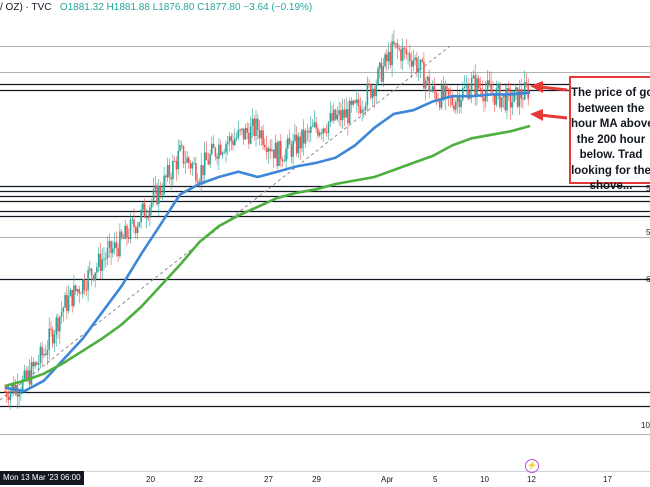 Image resolution: width=650 pixels, height=487 pixels. What do you see at coordinates (610, 93) in the screenshot?
I see `annotation-line: The price of go` at bounding box center [610, 93].